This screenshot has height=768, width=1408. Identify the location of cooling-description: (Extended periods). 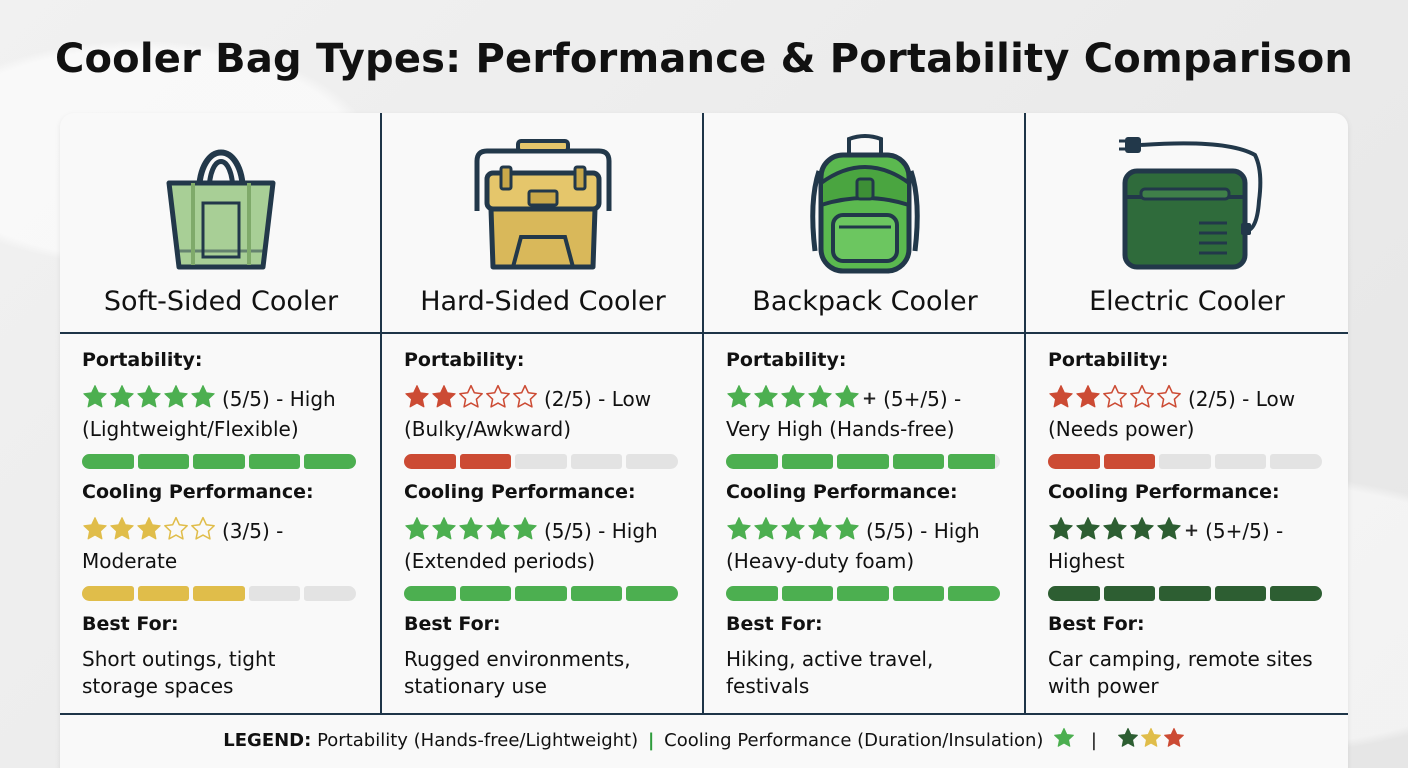
(500, 561).